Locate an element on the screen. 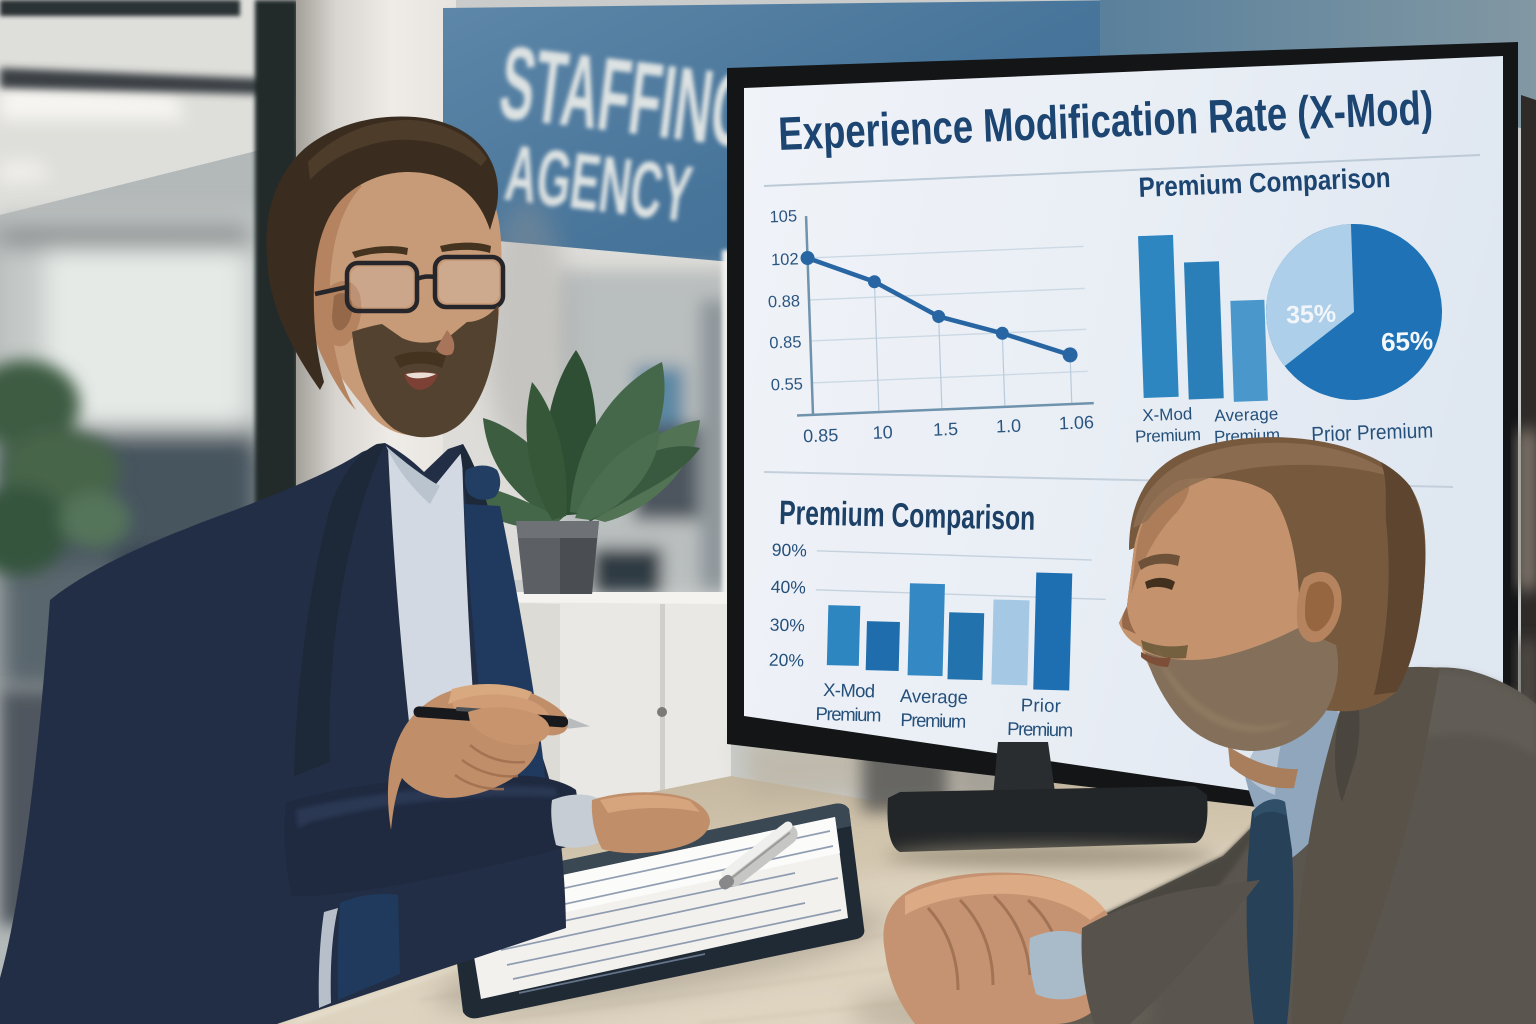 The image size is (1536, 1024). svg-text: 1.0 is located at coordinates (1009, 426).